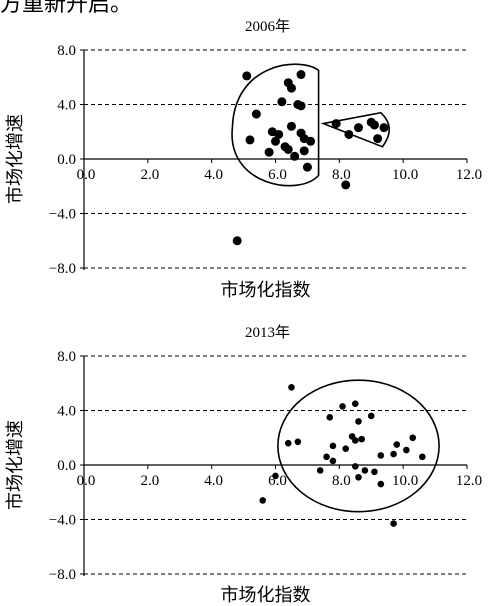 This screenshot has height=606, width=490. I want to click on group-outline-wedge, so click(355, 129).